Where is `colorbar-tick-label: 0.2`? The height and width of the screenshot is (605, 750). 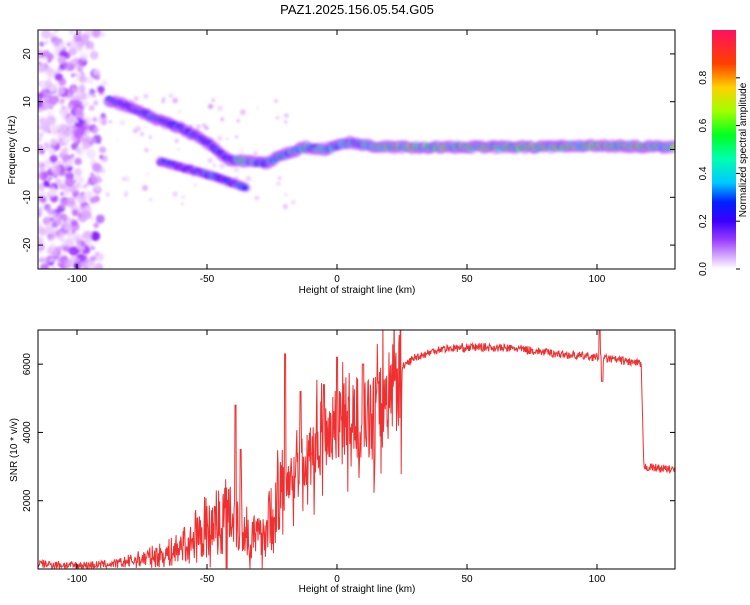
colorbar-tick-label: 0.2 is located at coordinates (703, 221).